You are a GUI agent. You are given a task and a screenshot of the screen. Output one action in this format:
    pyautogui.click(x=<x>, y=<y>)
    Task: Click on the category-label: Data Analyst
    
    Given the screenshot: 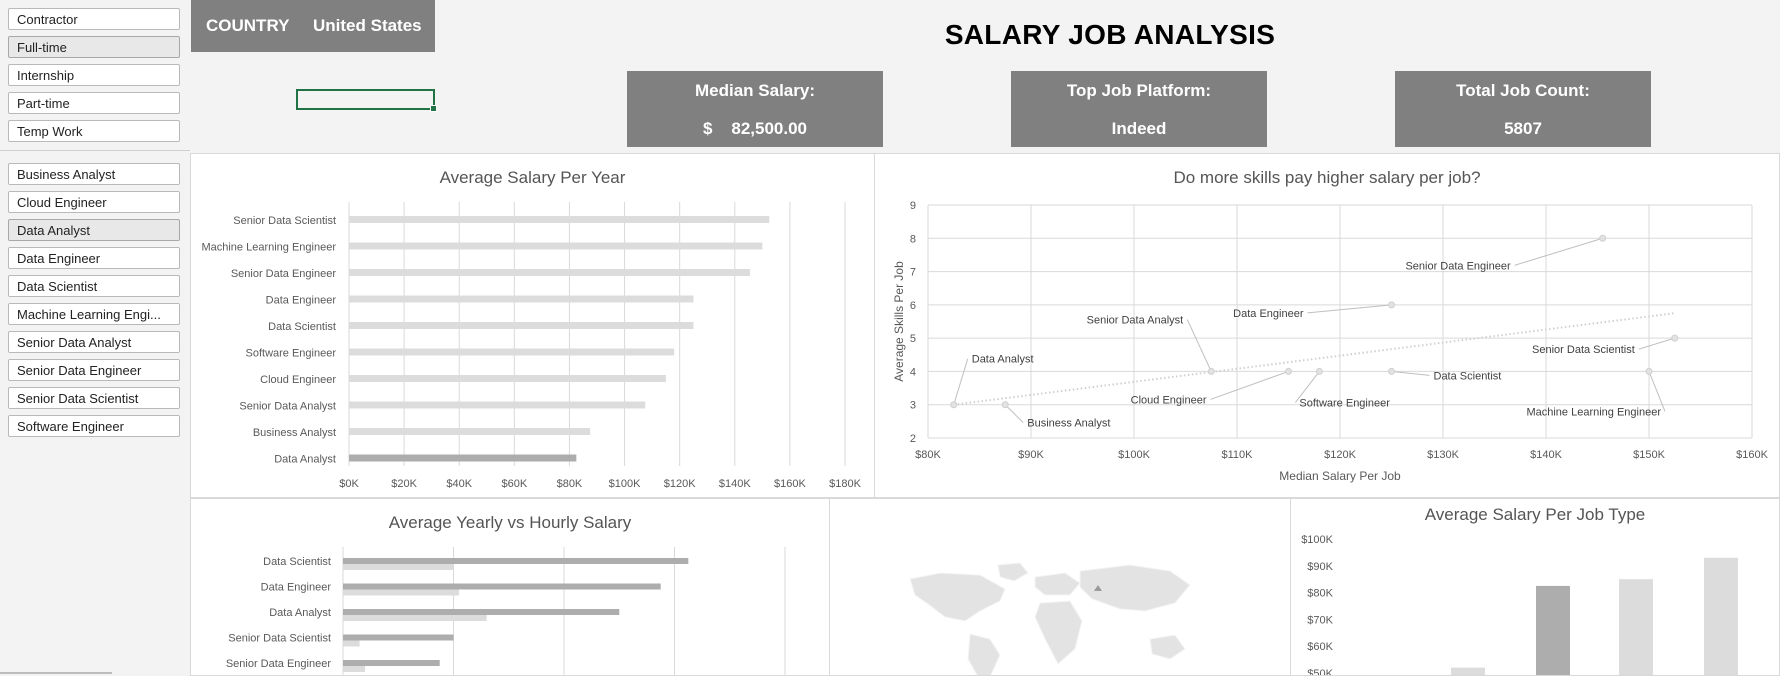 What is the action you would take?
    pyautogui.click(x=305, y=460)
    